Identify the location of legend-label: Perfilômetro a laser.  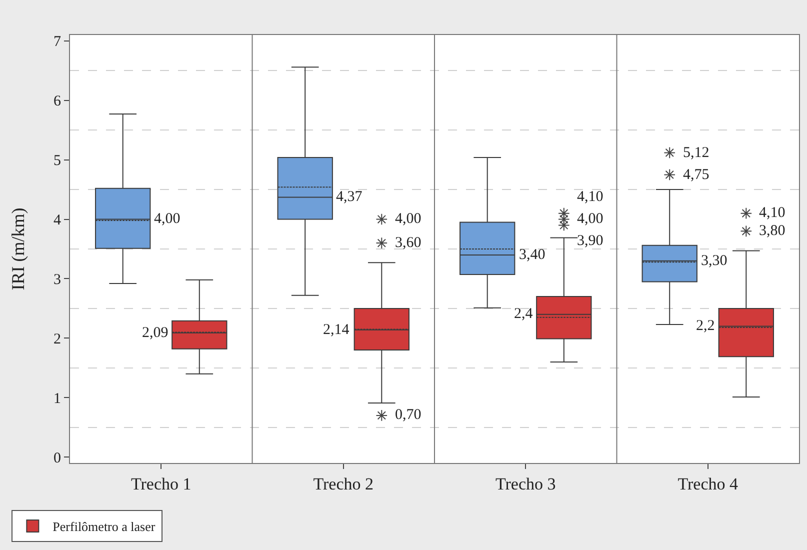
(104, 526).